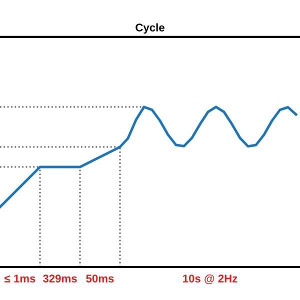 The height and width of the screenshot is (300, 300). Describe the element at coordinates (150, 28) in the screenshot. I see `chart-title: Cycle` at that location.